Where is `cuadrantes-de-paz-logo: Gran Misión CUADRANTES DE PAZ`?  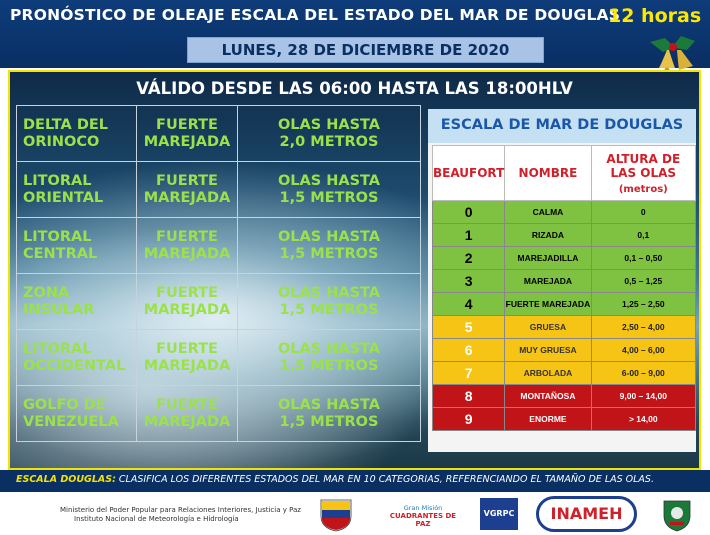 cuadrantes-de-paz-logo: Gran Misión CUADRANTES DE PAZ is located at coordinates (423, 516).